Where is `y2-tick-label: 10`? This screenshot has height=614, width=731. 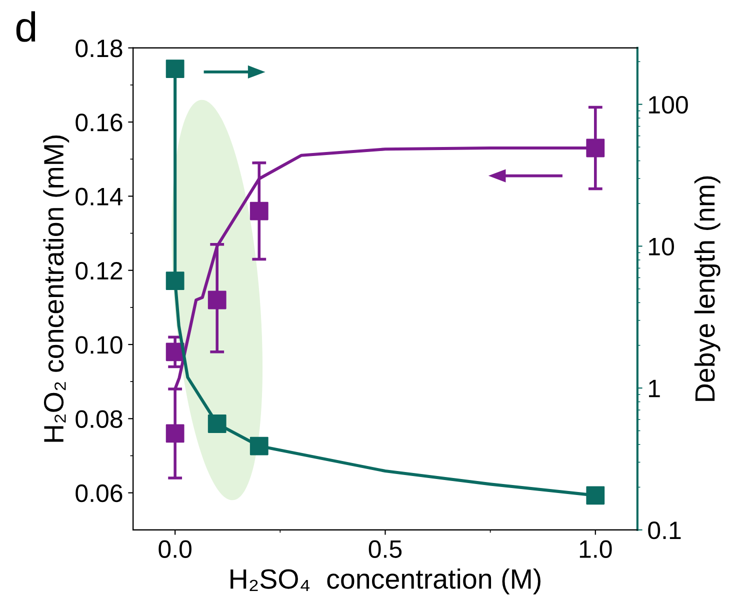 y2-tick-label: 10 is located at coordinates (661, 247).